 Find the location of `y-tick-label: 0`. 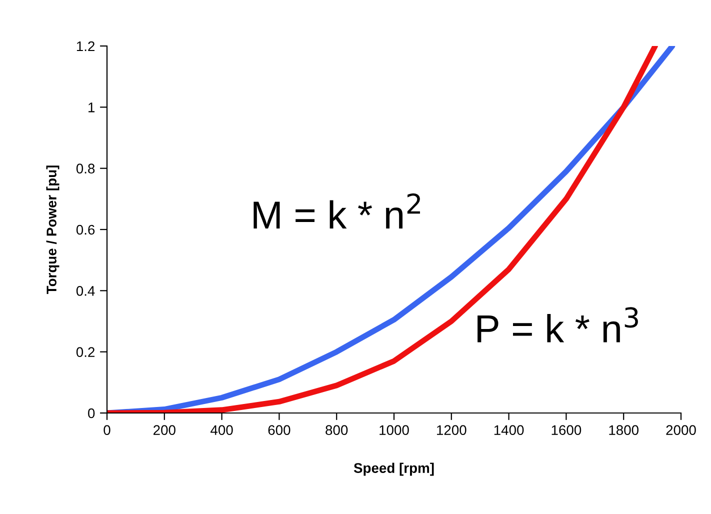

y-tick-label: 0 is located at coordinates (91, 413).